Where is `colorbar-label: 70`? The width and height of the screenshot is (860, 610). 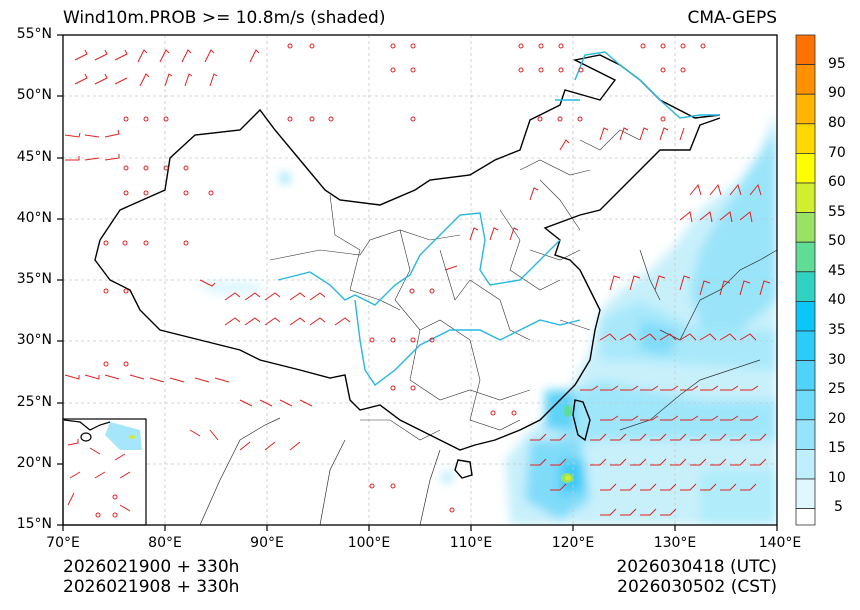
colorbar-label: 70 is located at coordinates (837, 153).